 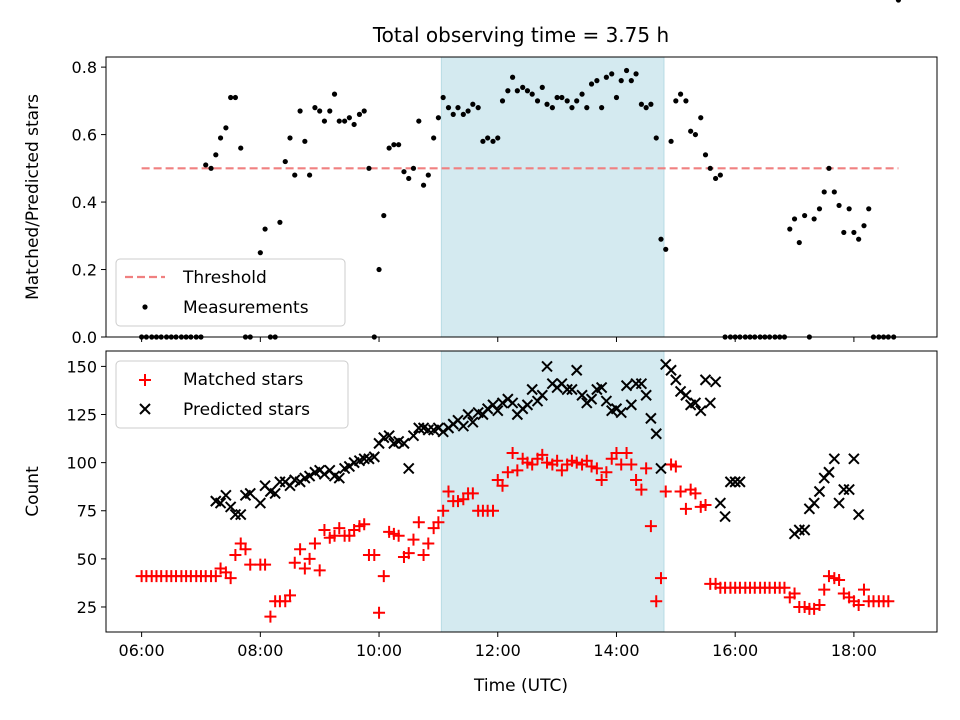 What do you see at coordinates (87, 559) in the screenshot?
I see `y-tick-label: 50` at bounding box center [87, 559].